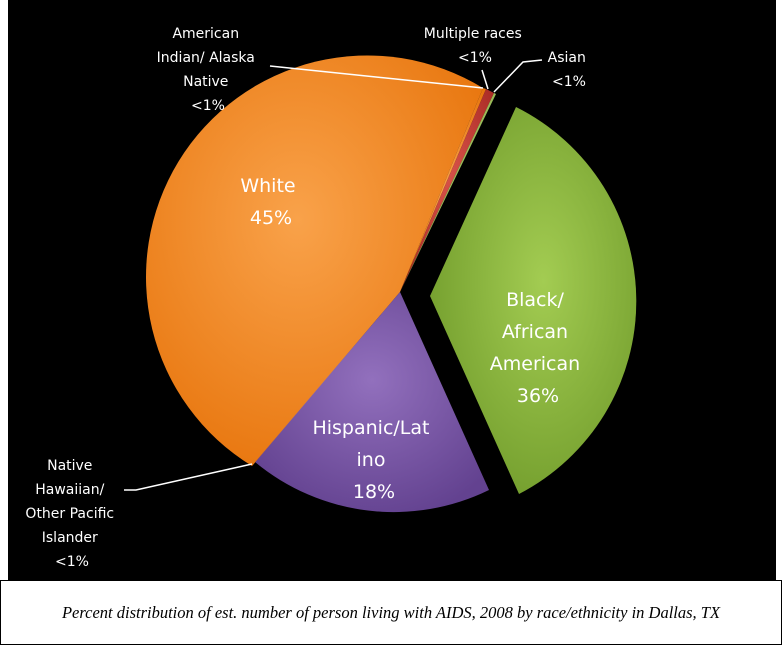 The image size is (784, 647). I want to click on label-asian-name: Asian, so click(567, 58).